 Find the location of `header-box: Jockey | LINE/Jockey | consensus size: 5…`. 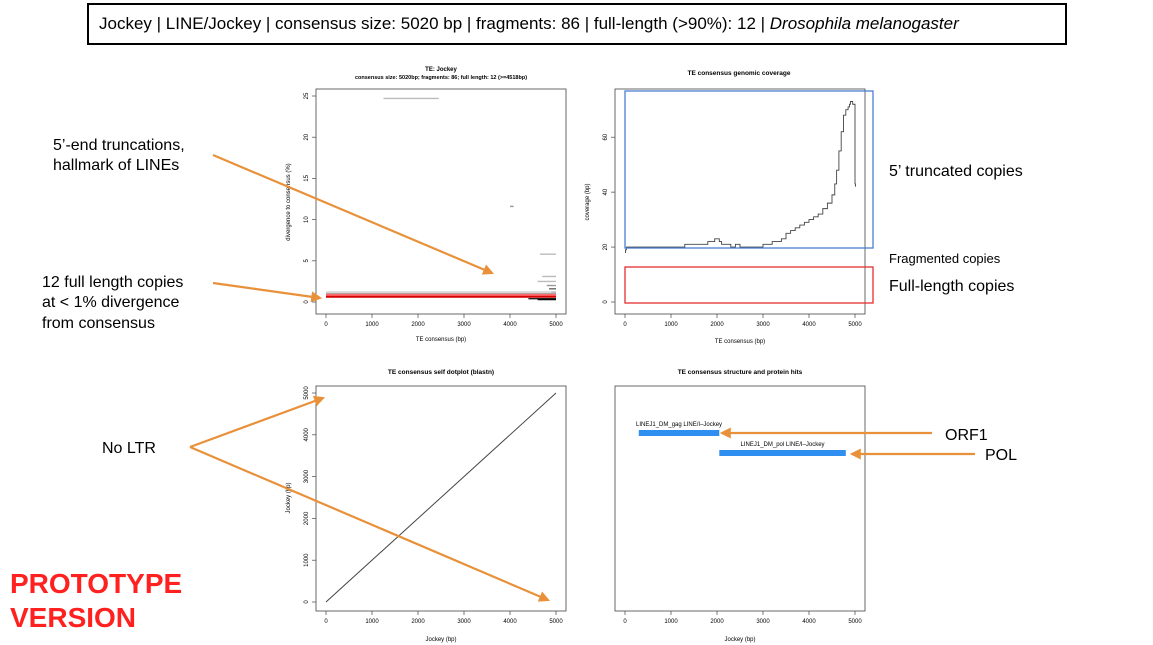

header-box: Jockey | LINE/Jockey | consensus size: 5… is located at coordinates (577, 24).